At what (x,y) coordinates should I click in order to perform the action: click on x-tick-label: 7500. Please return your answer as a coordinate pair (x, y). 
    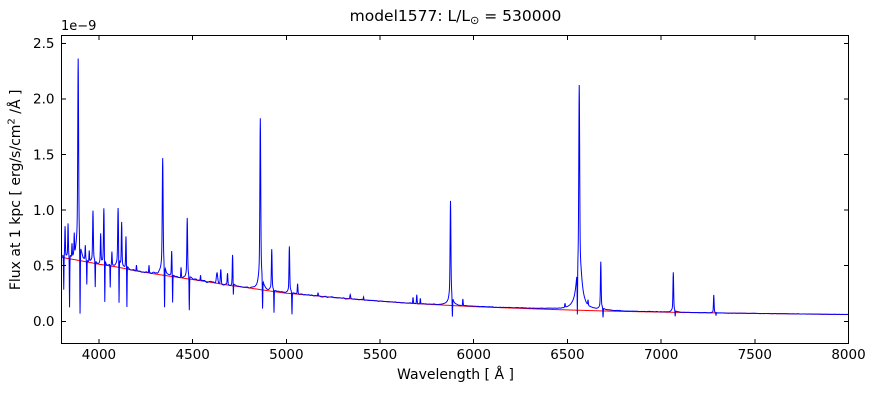
    Looking at the image, I should click on (755, 355).